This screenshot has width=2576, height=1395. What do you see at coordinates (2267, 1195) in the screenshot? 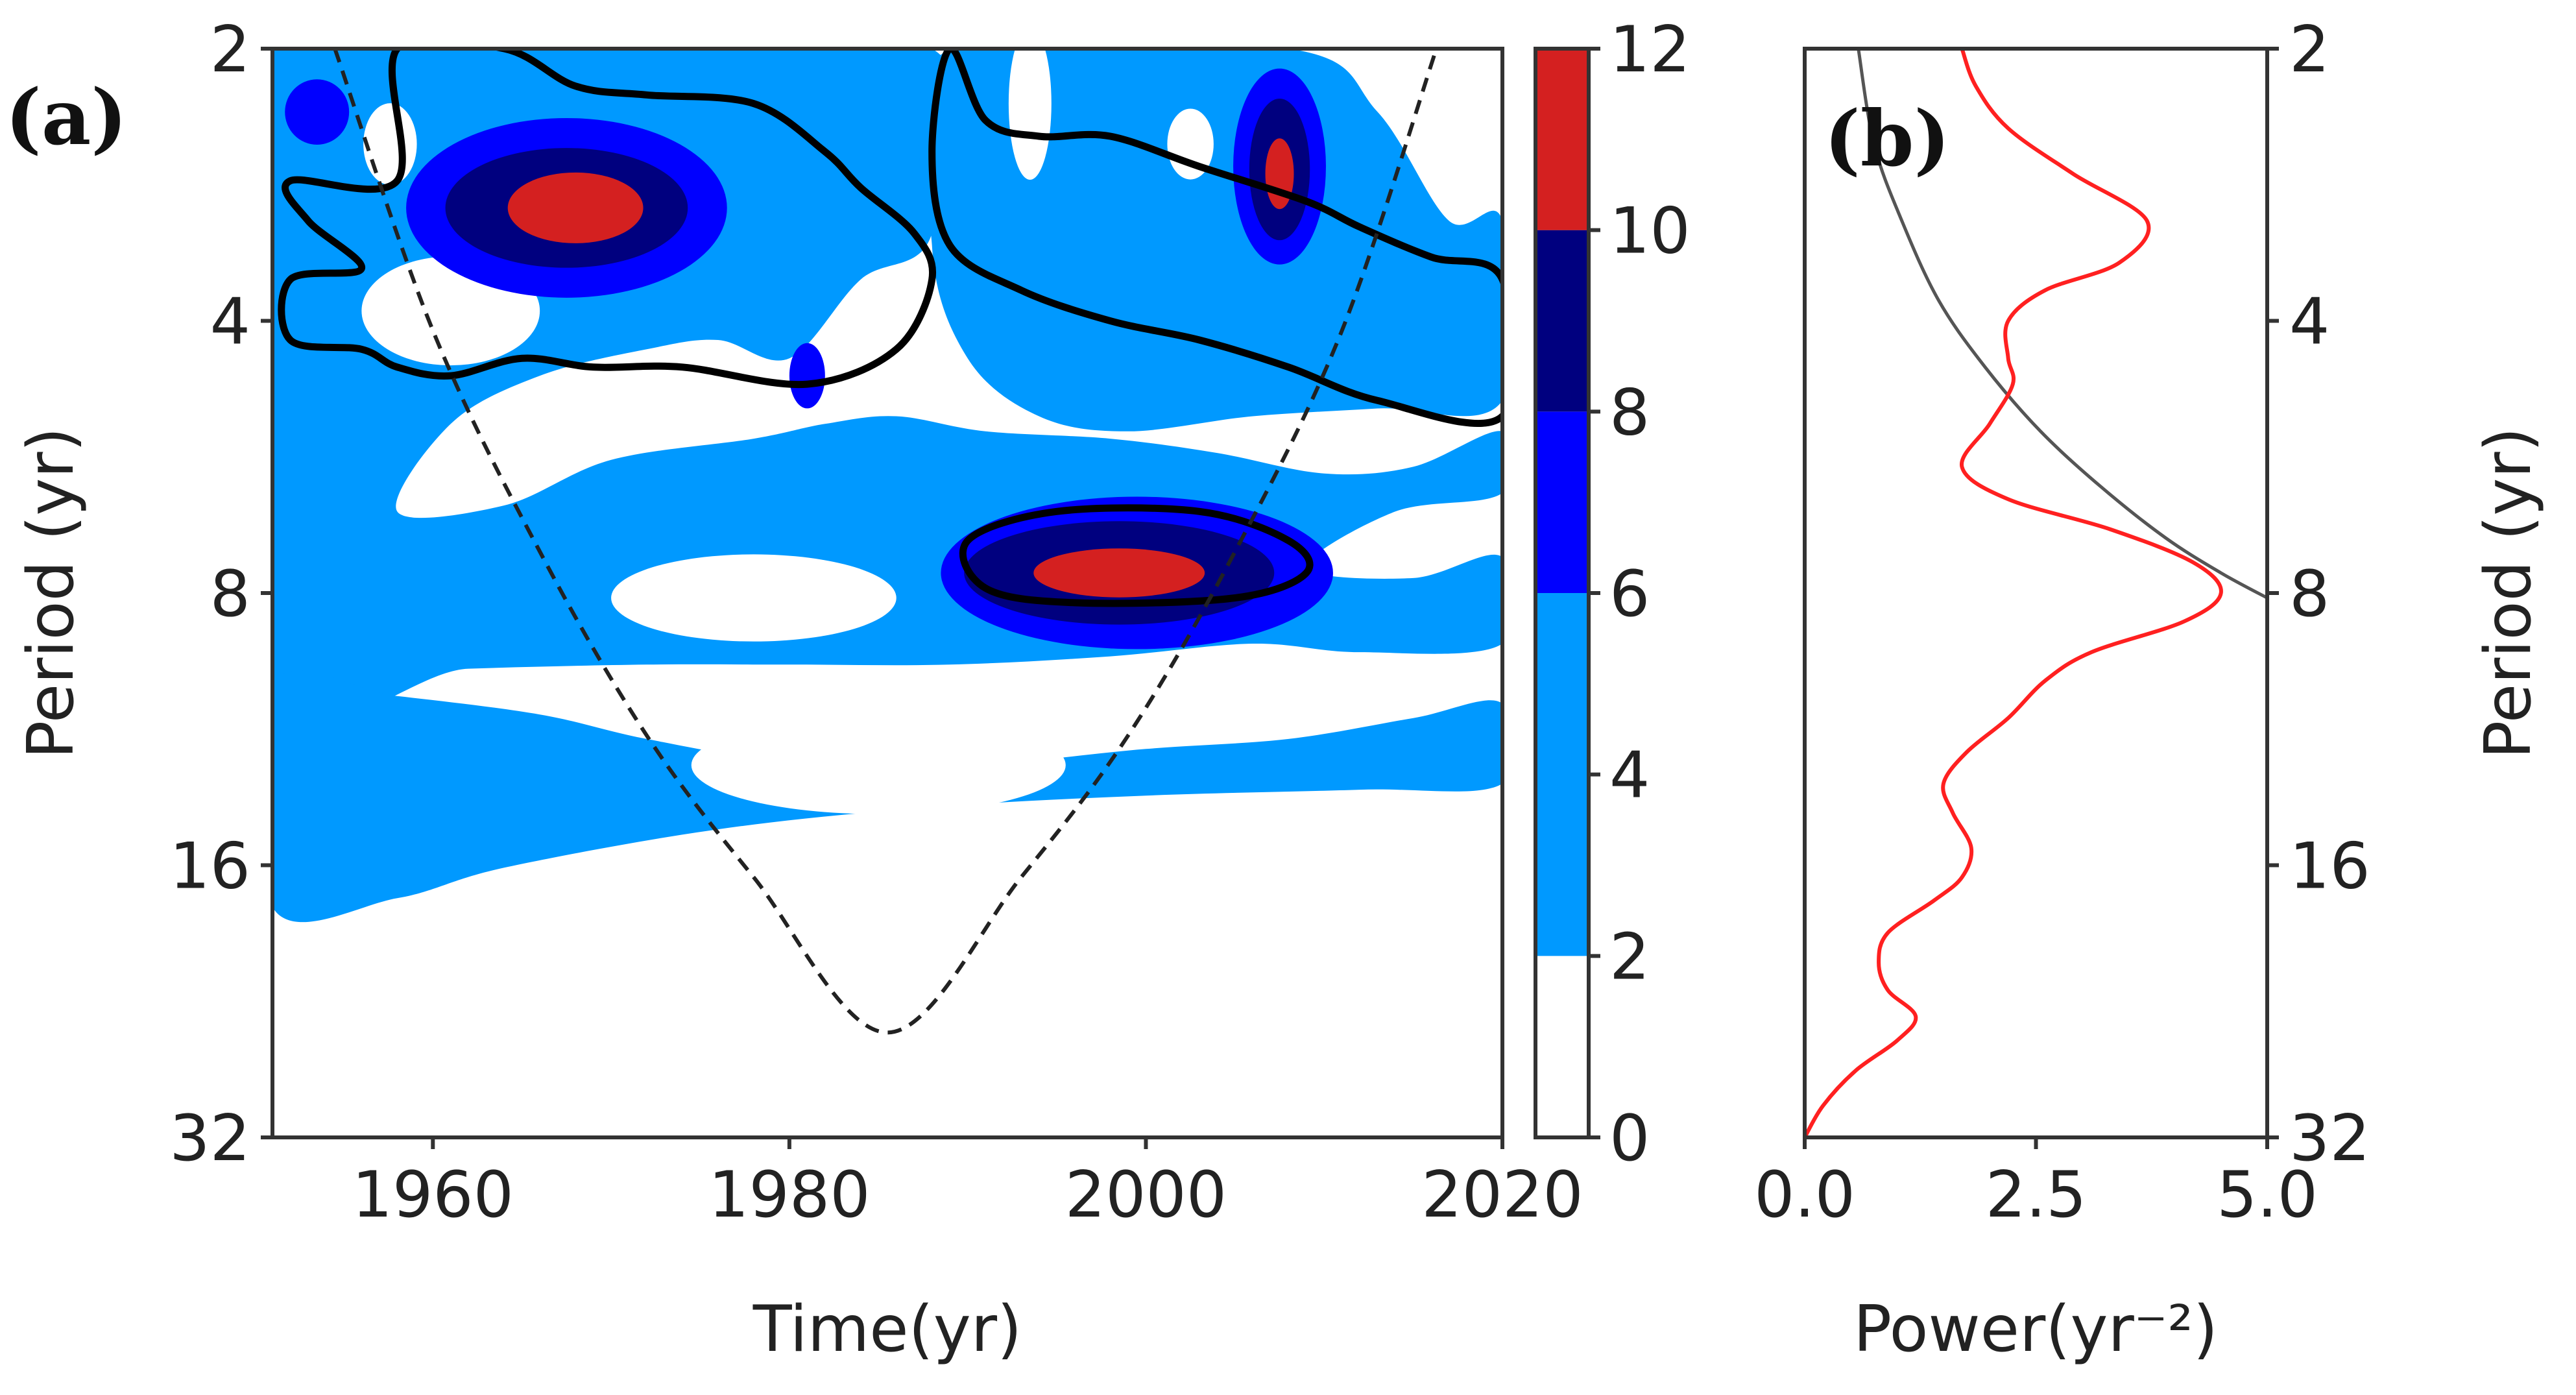
I see `b-xtick-2-label: 5.0` at bounding box center [2267, 1195].